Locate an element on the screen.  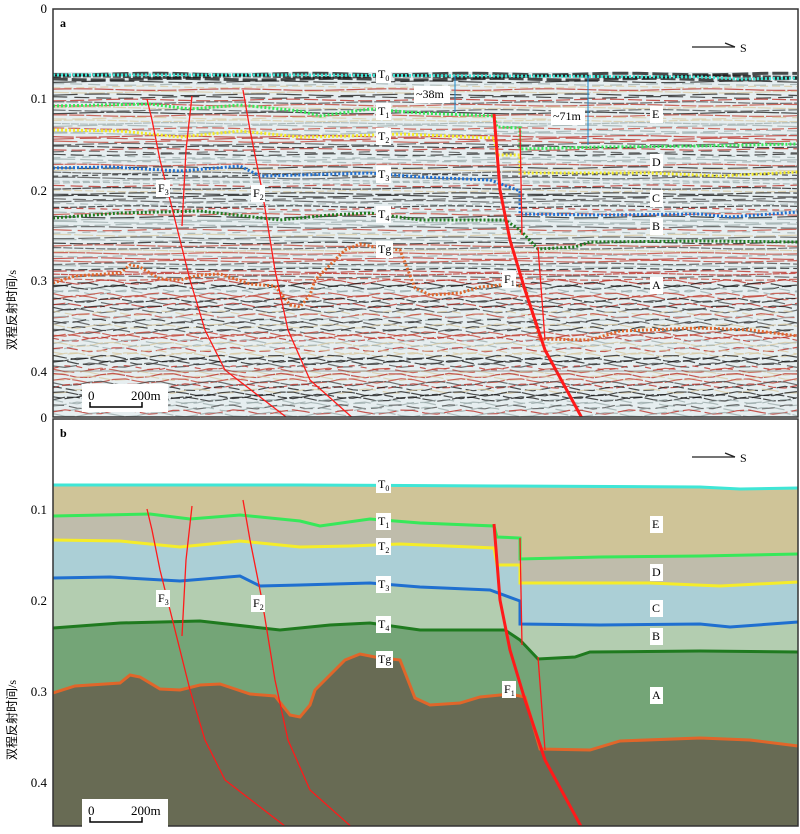
horizon-T3-dotted is located at coordinates (425, 191).